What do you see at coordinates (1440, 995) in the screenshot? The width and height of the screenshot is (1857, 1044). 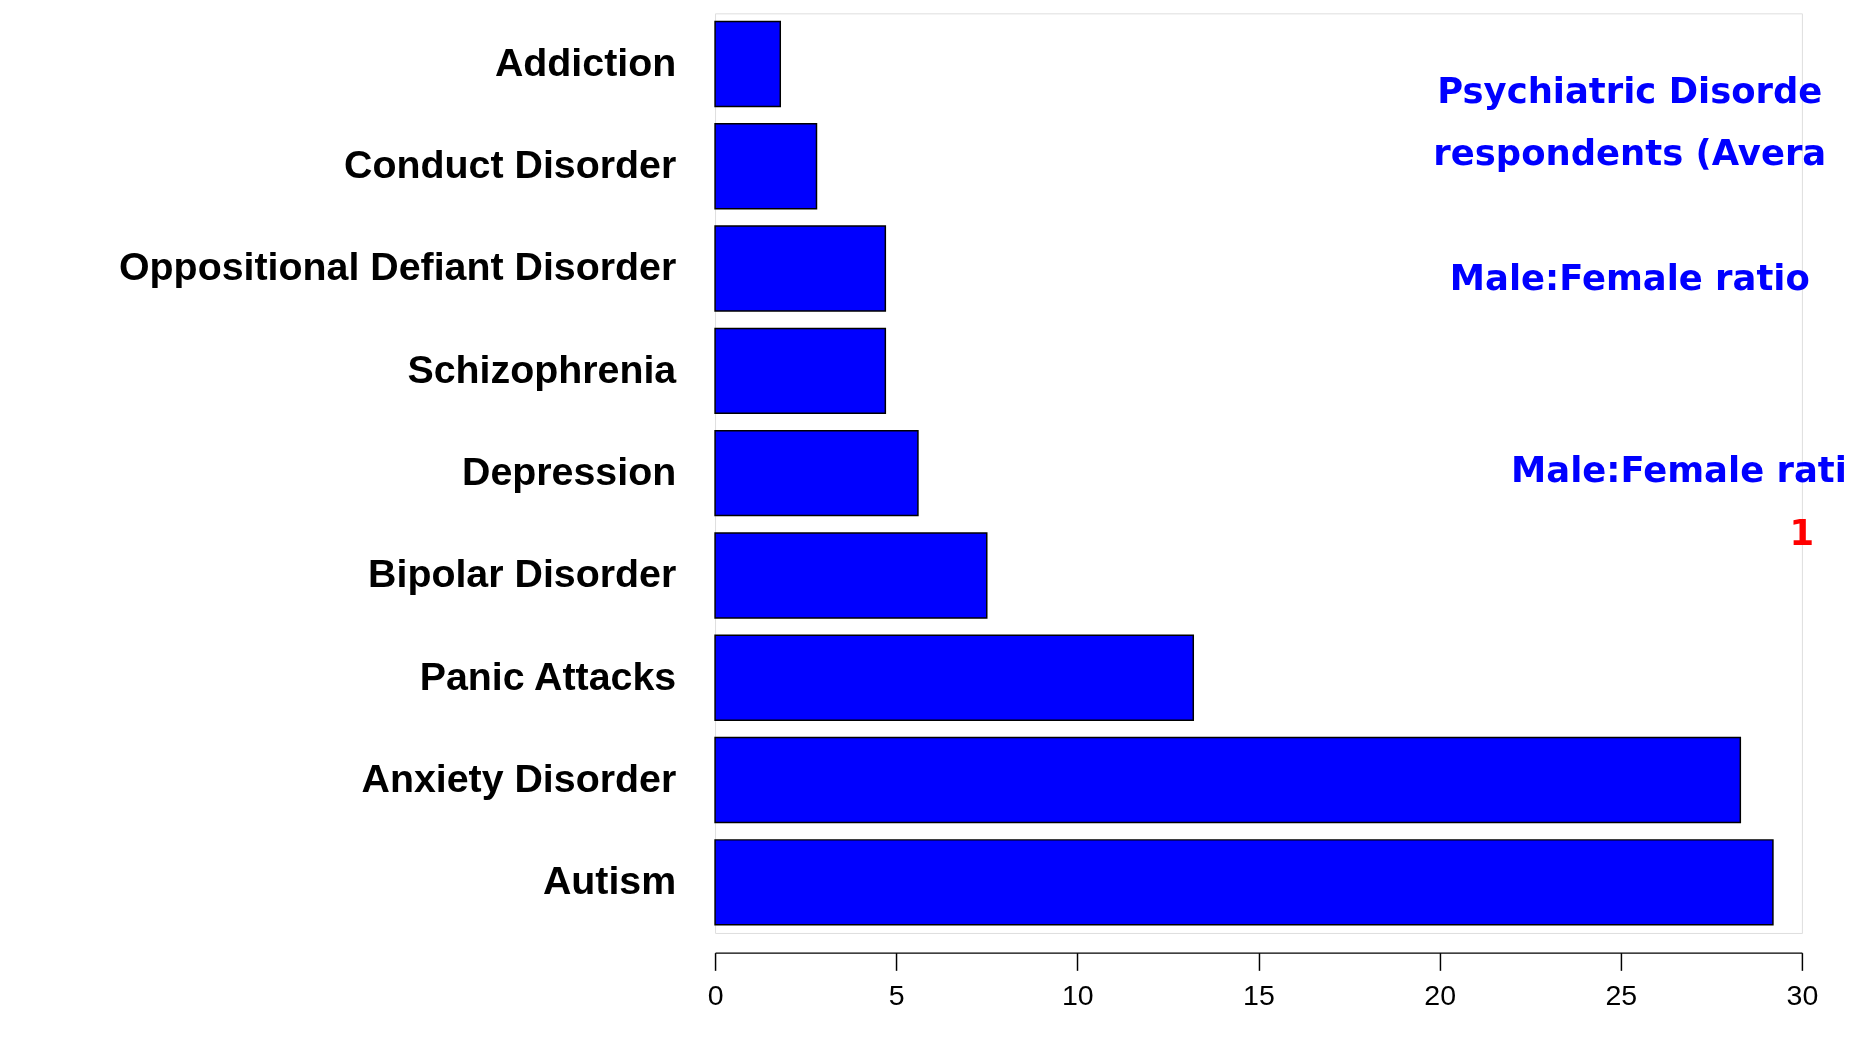 I see `x-tick-label: 20` at bounding box center [1440, 995].